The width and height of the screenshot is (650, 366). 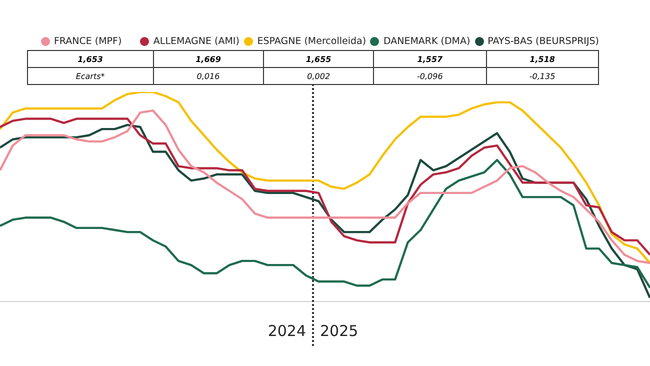 I want to click on text: 1,557, so click(x=430, y=59).